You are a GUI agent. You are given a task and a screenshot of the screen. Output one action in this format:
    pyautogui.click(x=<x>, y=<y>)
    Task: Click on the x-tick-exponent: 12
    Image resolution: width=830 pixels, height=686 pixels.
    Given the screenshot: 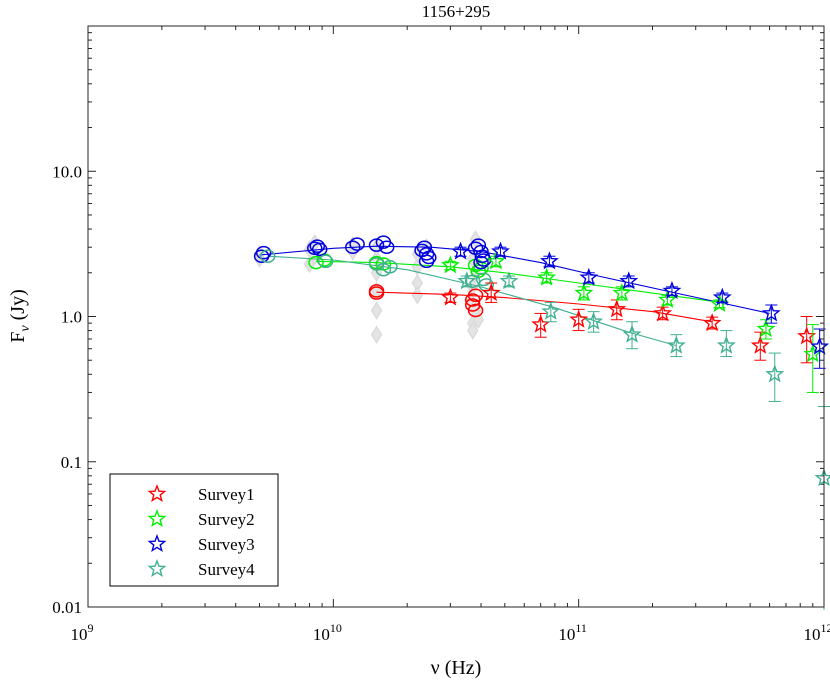 What is the action you would take?
    pyautogui.click(x=825, y=628)
    